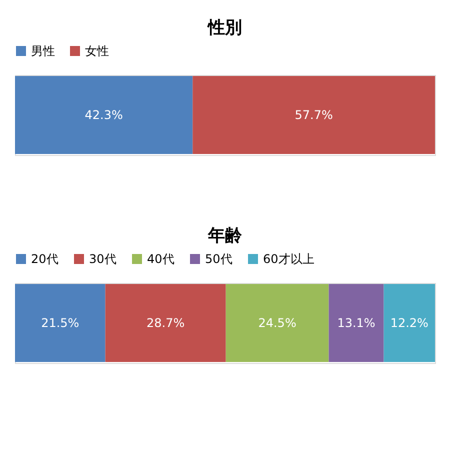  I want to click on data-label: 28.7%, so click(165, 323).